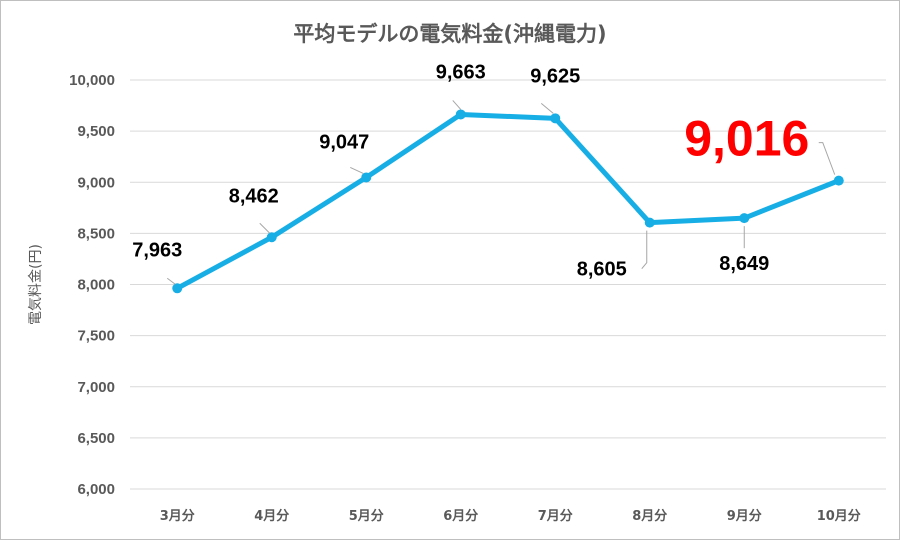  What do you see at coordinates (96, 285) in the screenshot?
I see `y-tick-label: 8,000` at bounding box center [96, 285].